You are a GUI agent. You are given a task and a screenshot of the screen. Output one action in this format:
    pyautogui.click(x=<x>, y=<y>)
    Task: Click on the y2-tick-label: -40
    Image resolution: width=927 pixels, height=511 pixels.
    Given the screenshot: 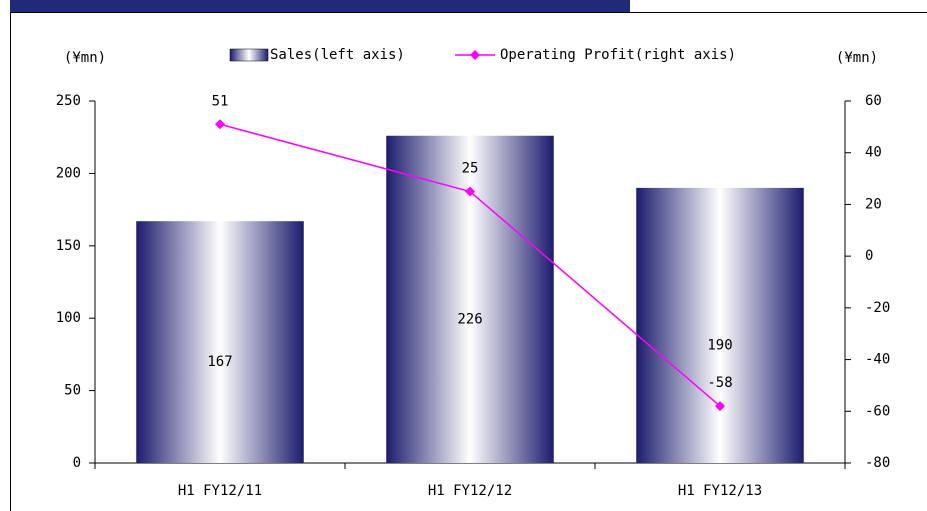 What is the action you would take?
    pyautogui.click(x=877, y=360)
    